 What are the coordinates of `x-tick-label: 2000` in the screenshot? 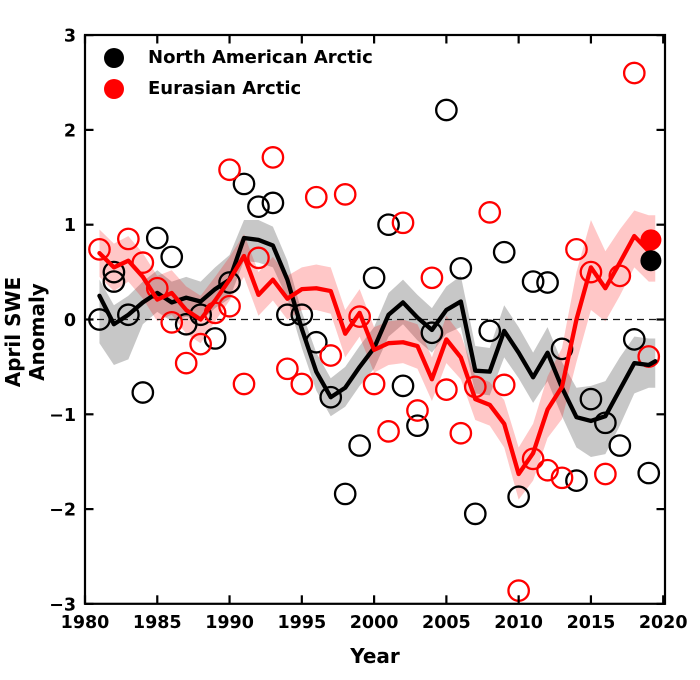 It's located at (374, 623).